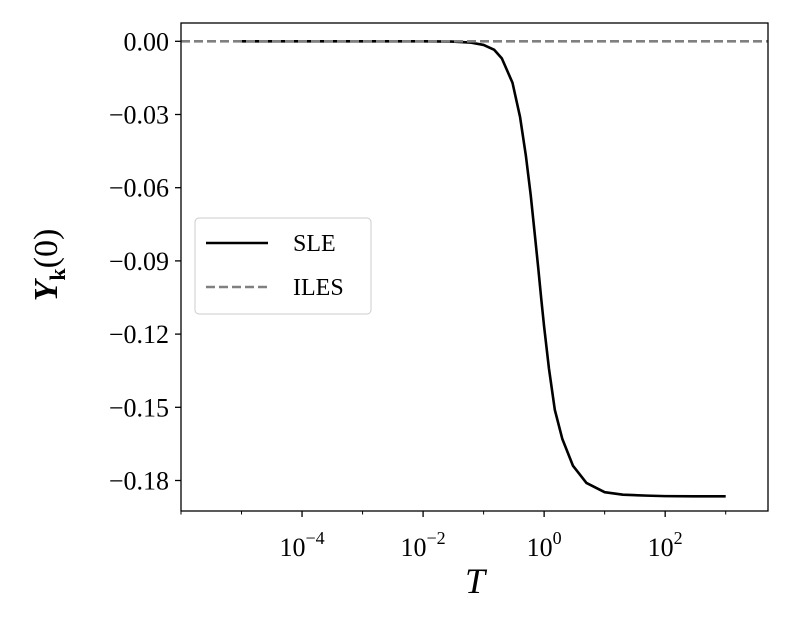 The width and height of the screenshot is (793, 634). Describe the element at coordinates (147, 41) in the screenshot. I see `y-tick-label: 0.00` at that location.